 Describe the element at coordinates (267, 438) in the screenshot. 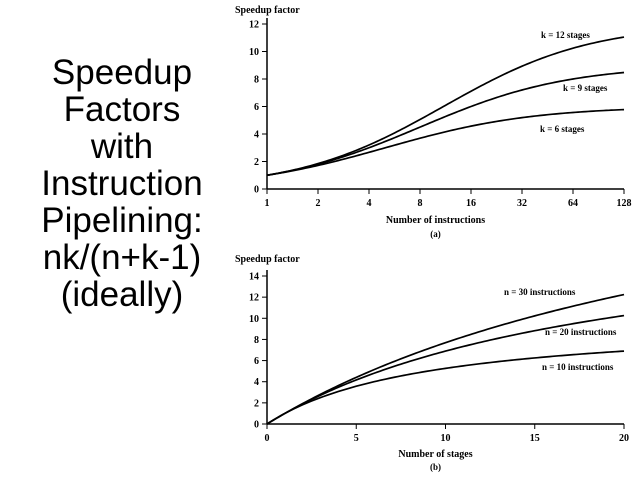

I see `x-tick-label: 0` at that location.